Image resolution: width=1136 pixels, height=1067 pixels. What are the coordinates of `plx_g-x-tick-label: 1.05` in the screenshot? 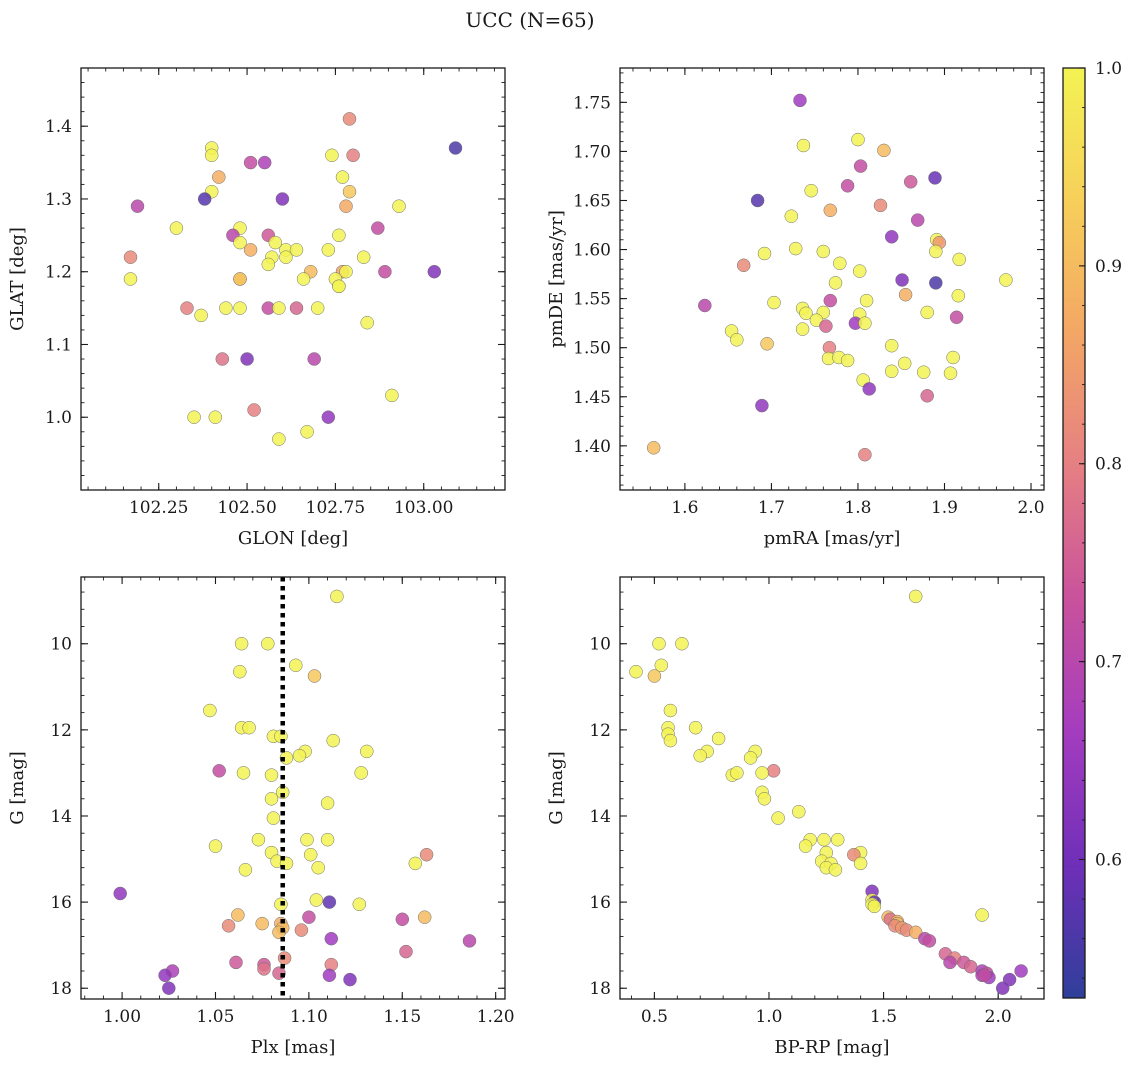 It's located at (216, 1017).